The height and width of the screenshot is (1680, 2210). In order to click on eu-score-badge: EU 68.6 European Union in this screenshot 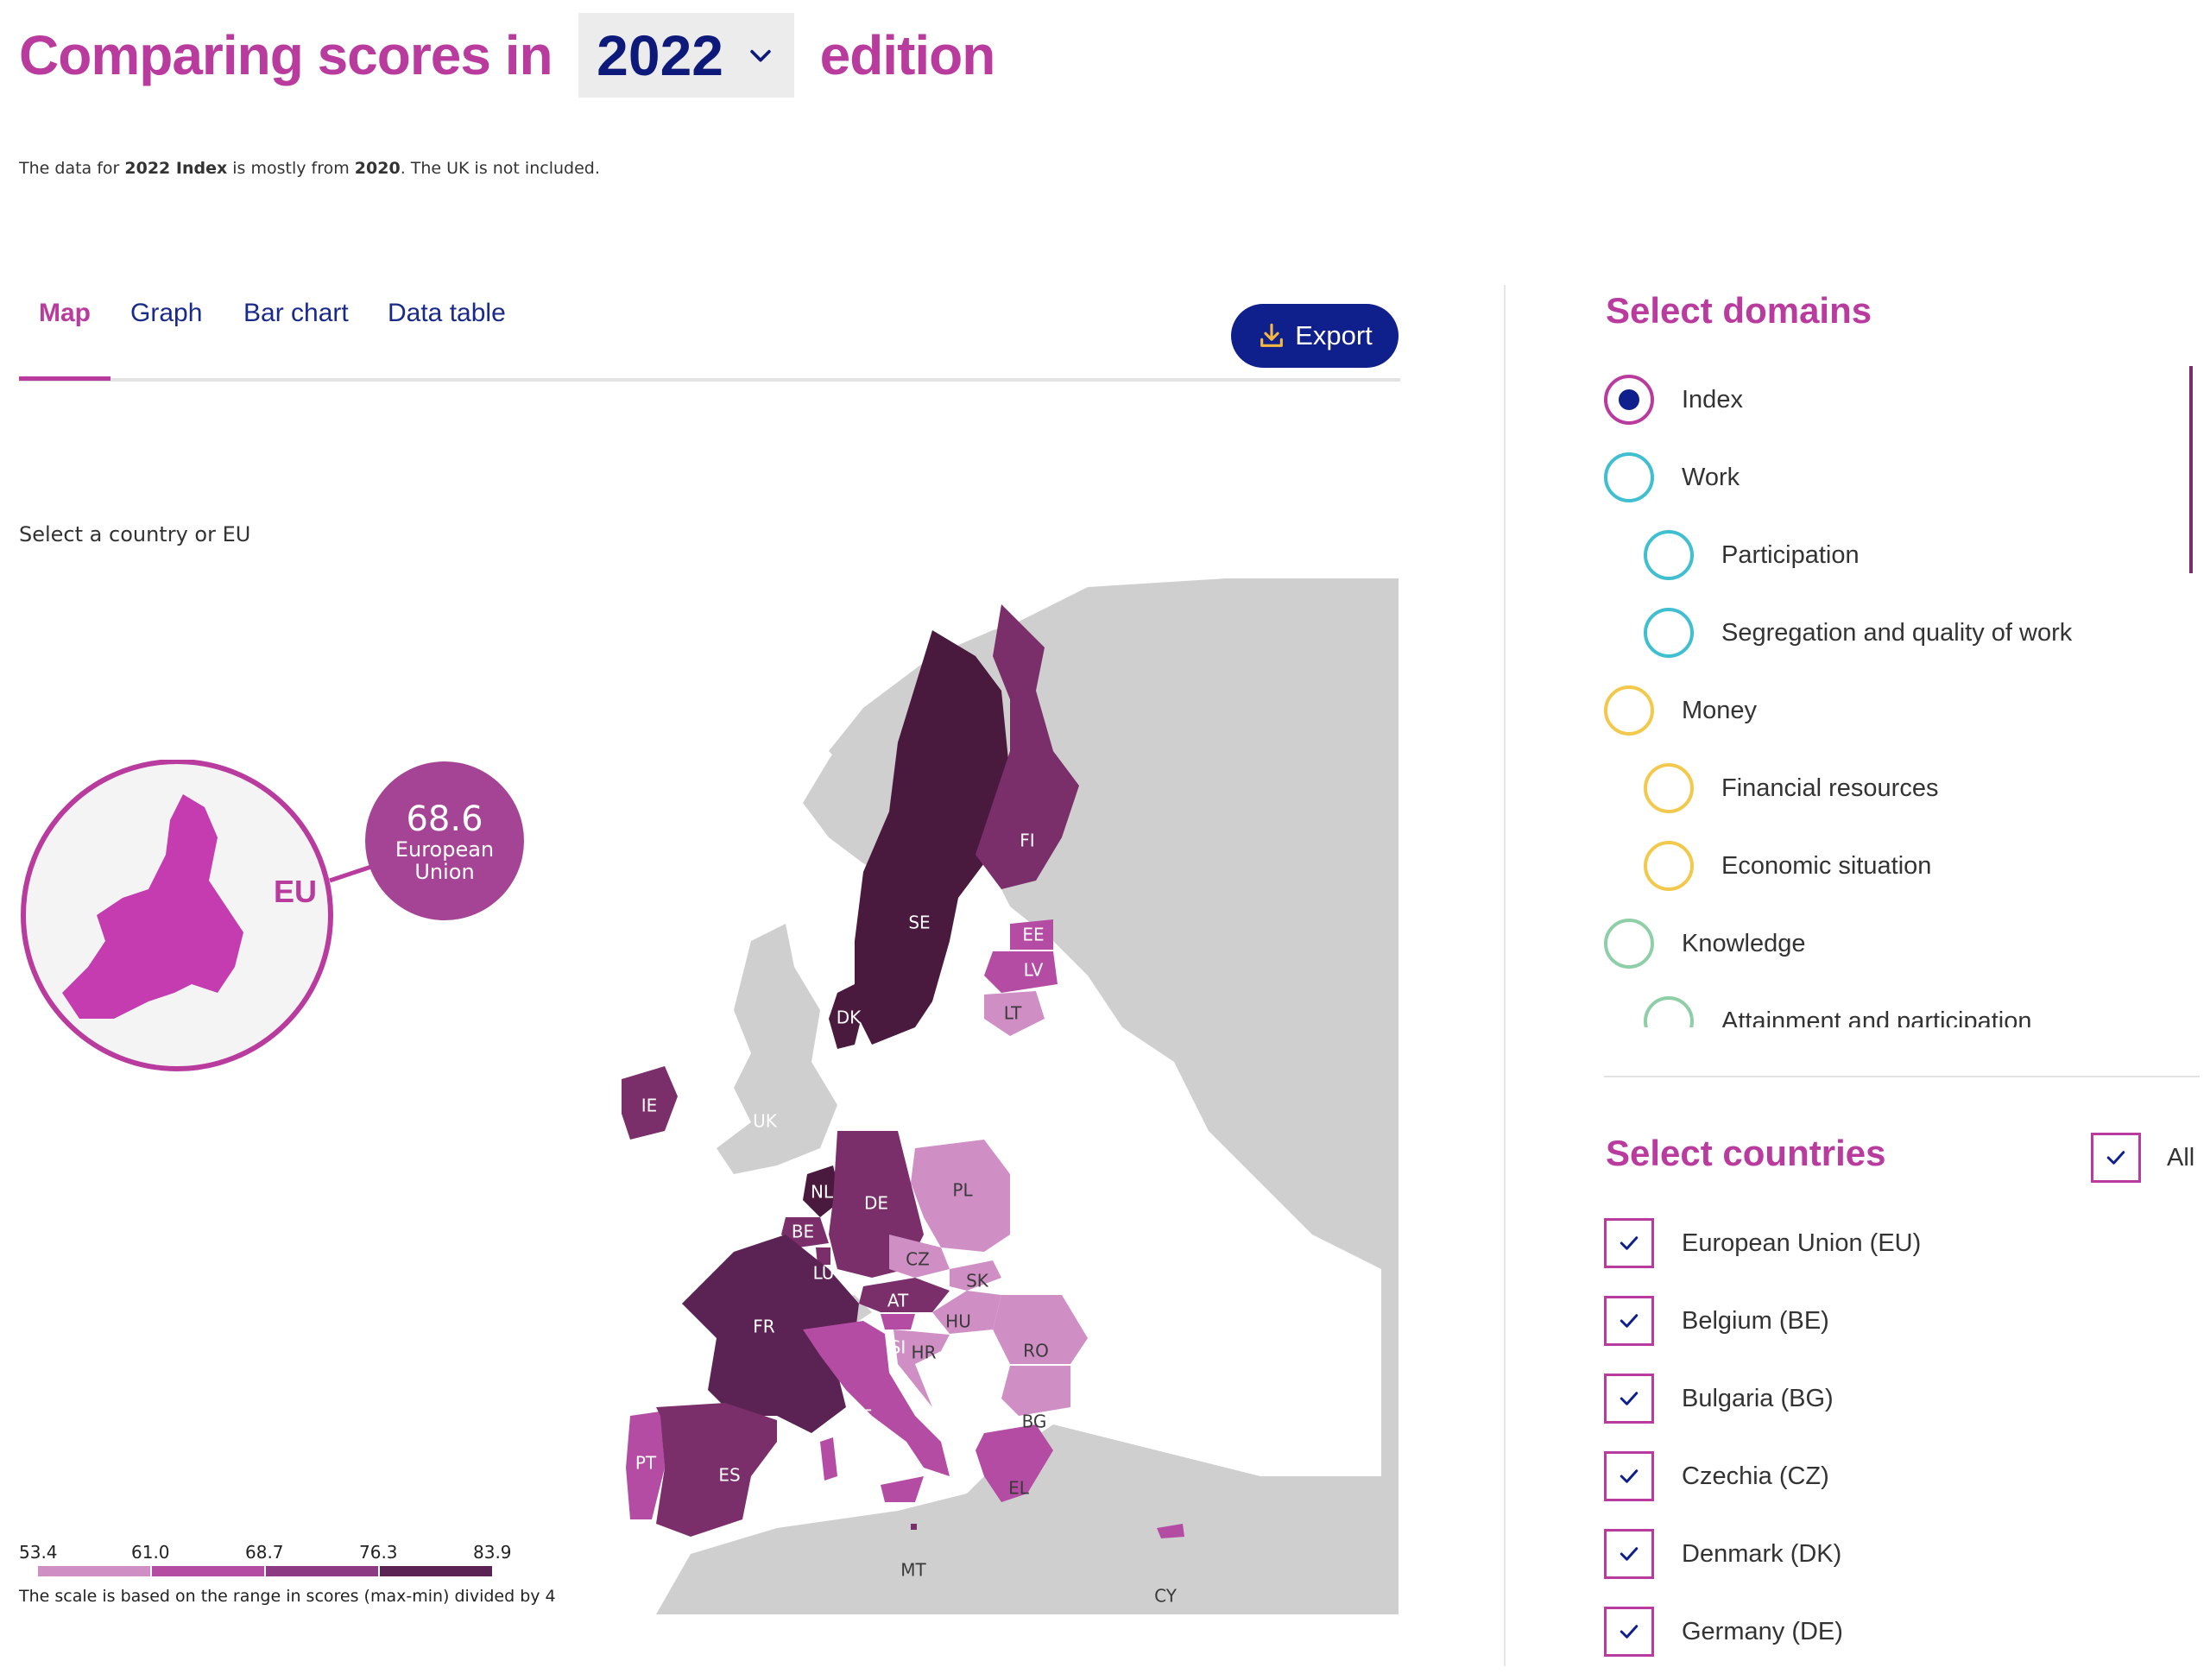, I will do `click(282, 919)`.